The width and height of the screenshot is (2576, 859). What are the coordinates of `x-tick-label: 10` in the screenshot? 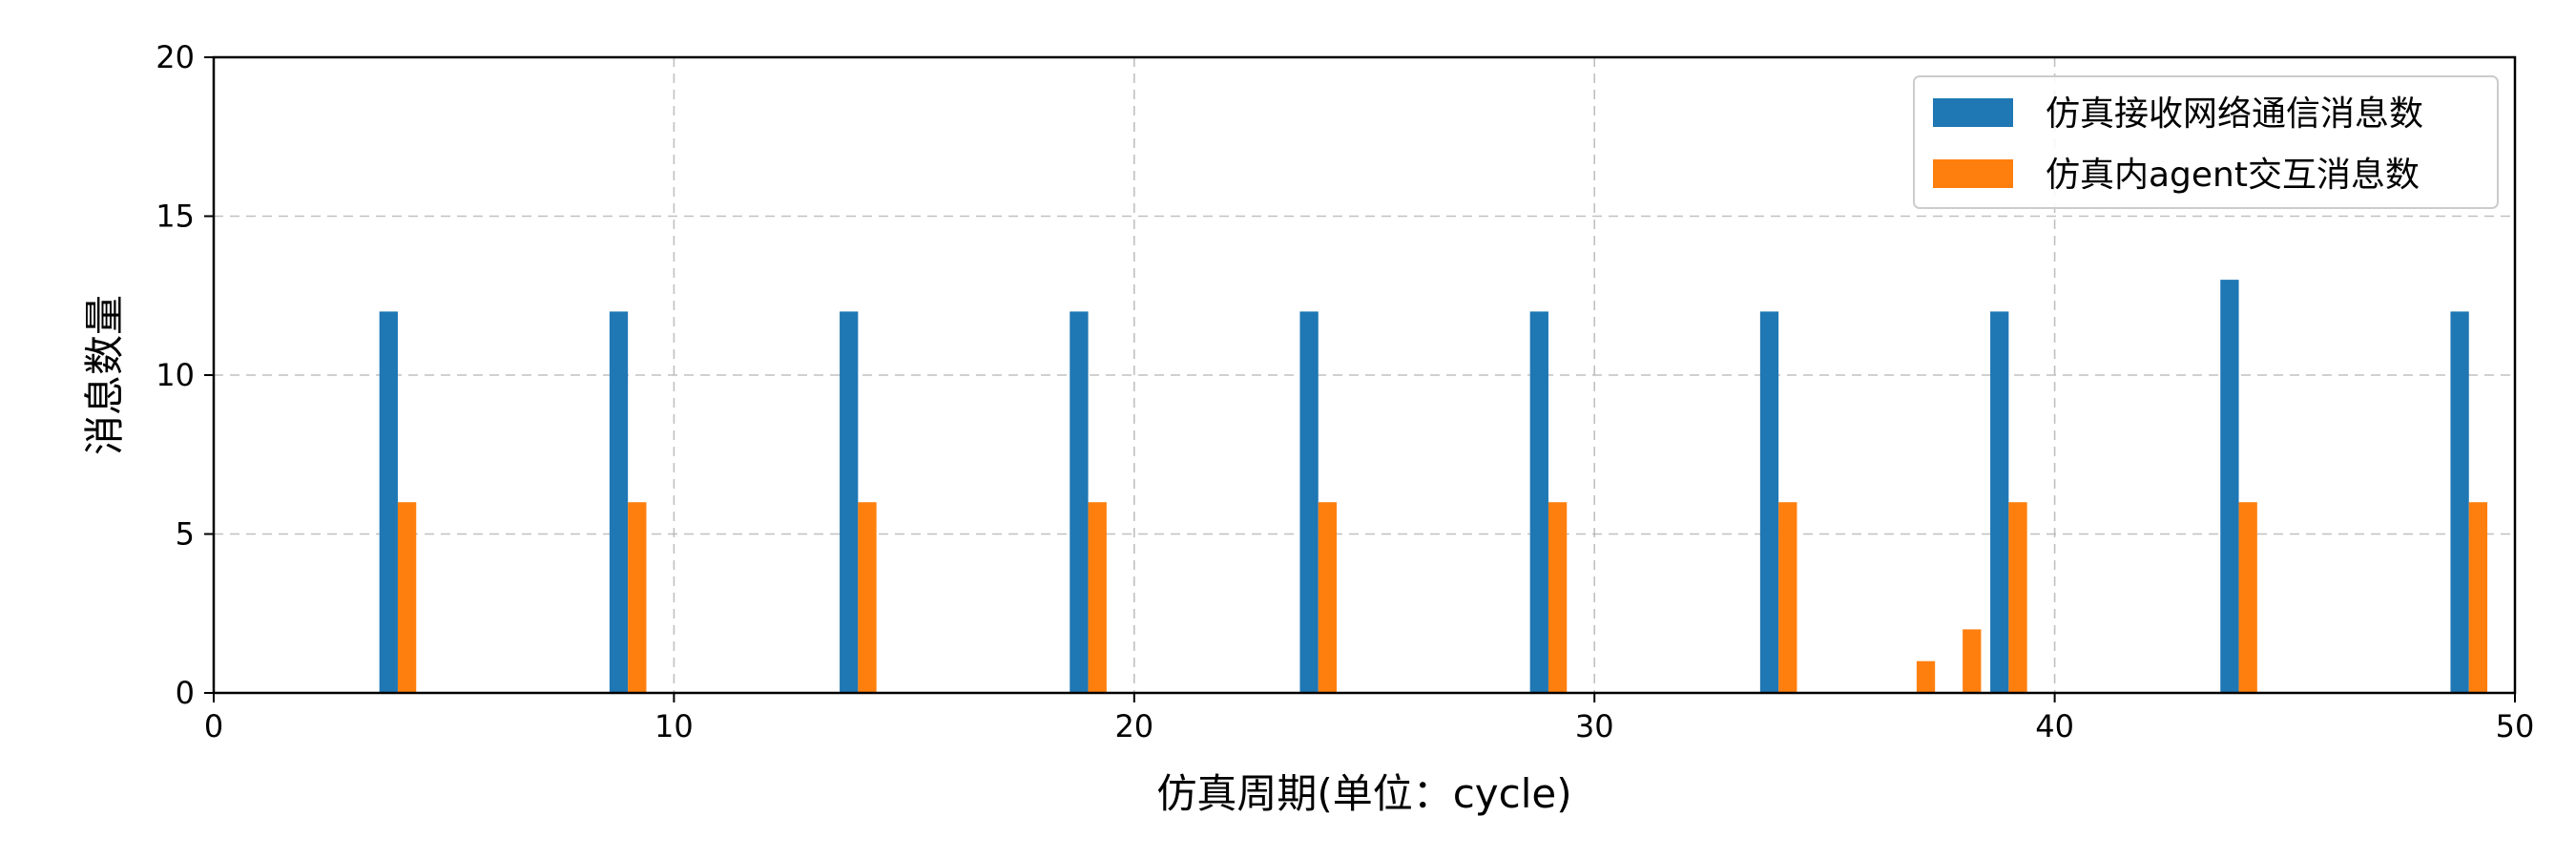 It's located at (674, 726).